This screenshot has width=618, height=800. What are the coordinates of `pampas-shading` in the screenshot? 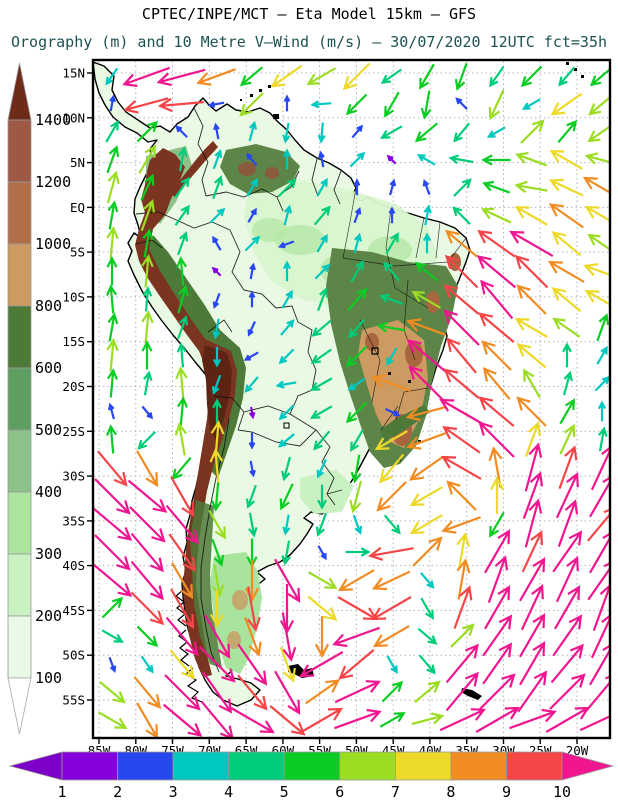 It's located at (327, 492).